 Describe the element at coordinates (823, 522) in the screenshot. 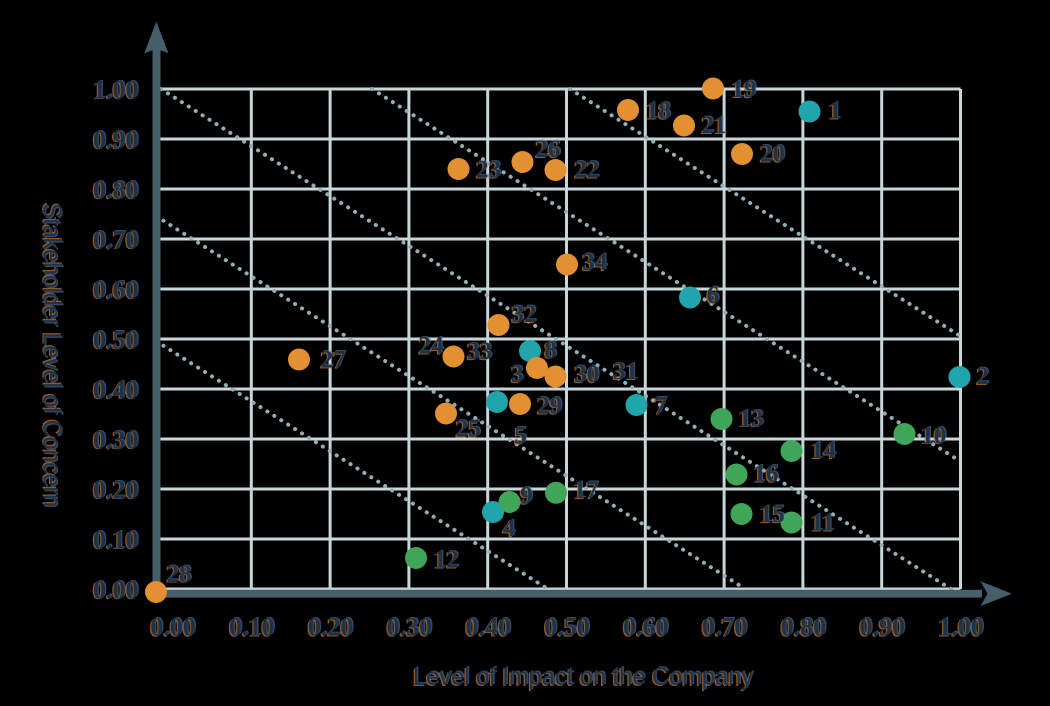

I see `svg-text: 11` at that location.